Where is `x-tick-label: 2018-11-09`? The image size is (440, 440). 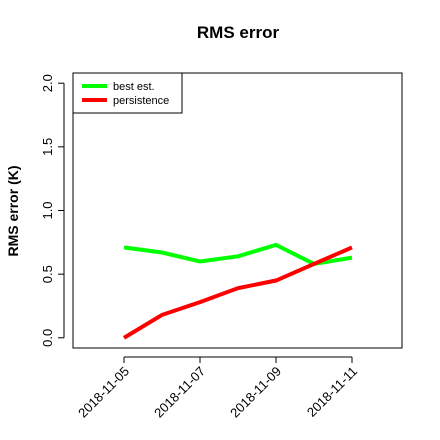 x-tick-label: 2018-11-09 is located at coordinates (255, 392).